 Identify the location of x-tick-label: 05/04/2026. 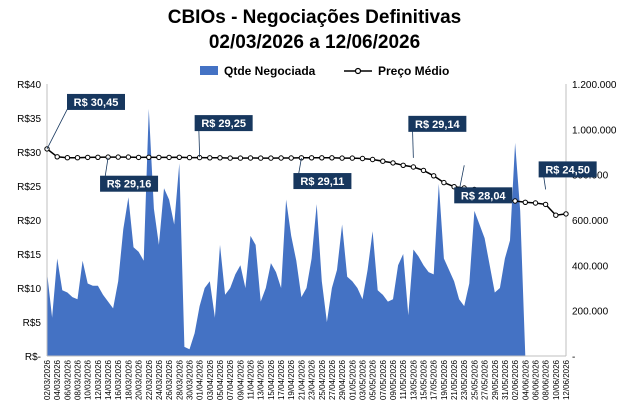
(220, 379).